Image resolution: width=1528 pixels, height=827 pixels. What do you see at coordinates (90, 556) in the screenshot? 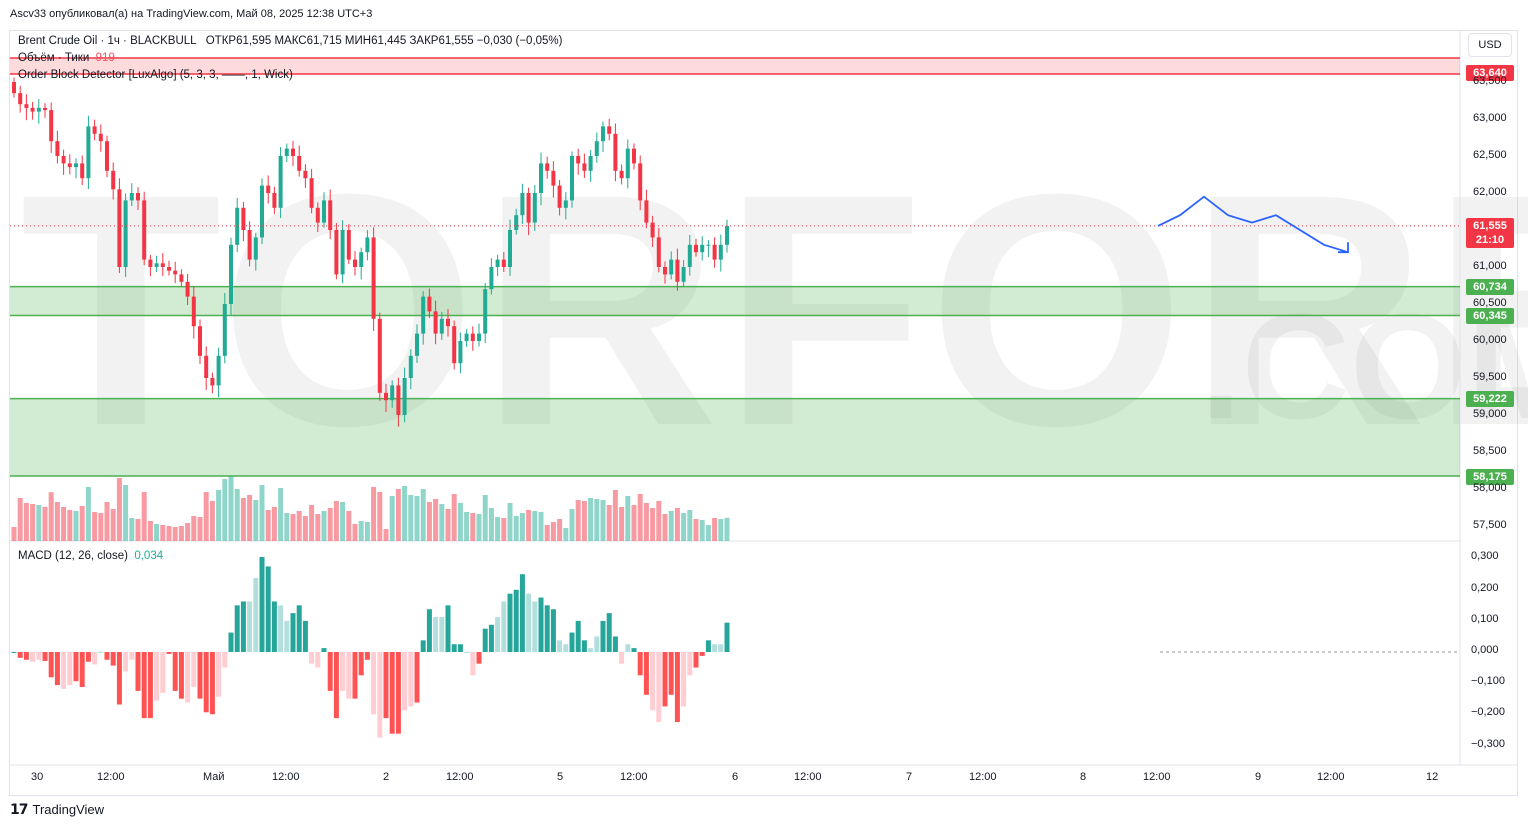
I see `macd-legend: MACD (12, 26, close) 0,034` at bounding box center [90, 556].